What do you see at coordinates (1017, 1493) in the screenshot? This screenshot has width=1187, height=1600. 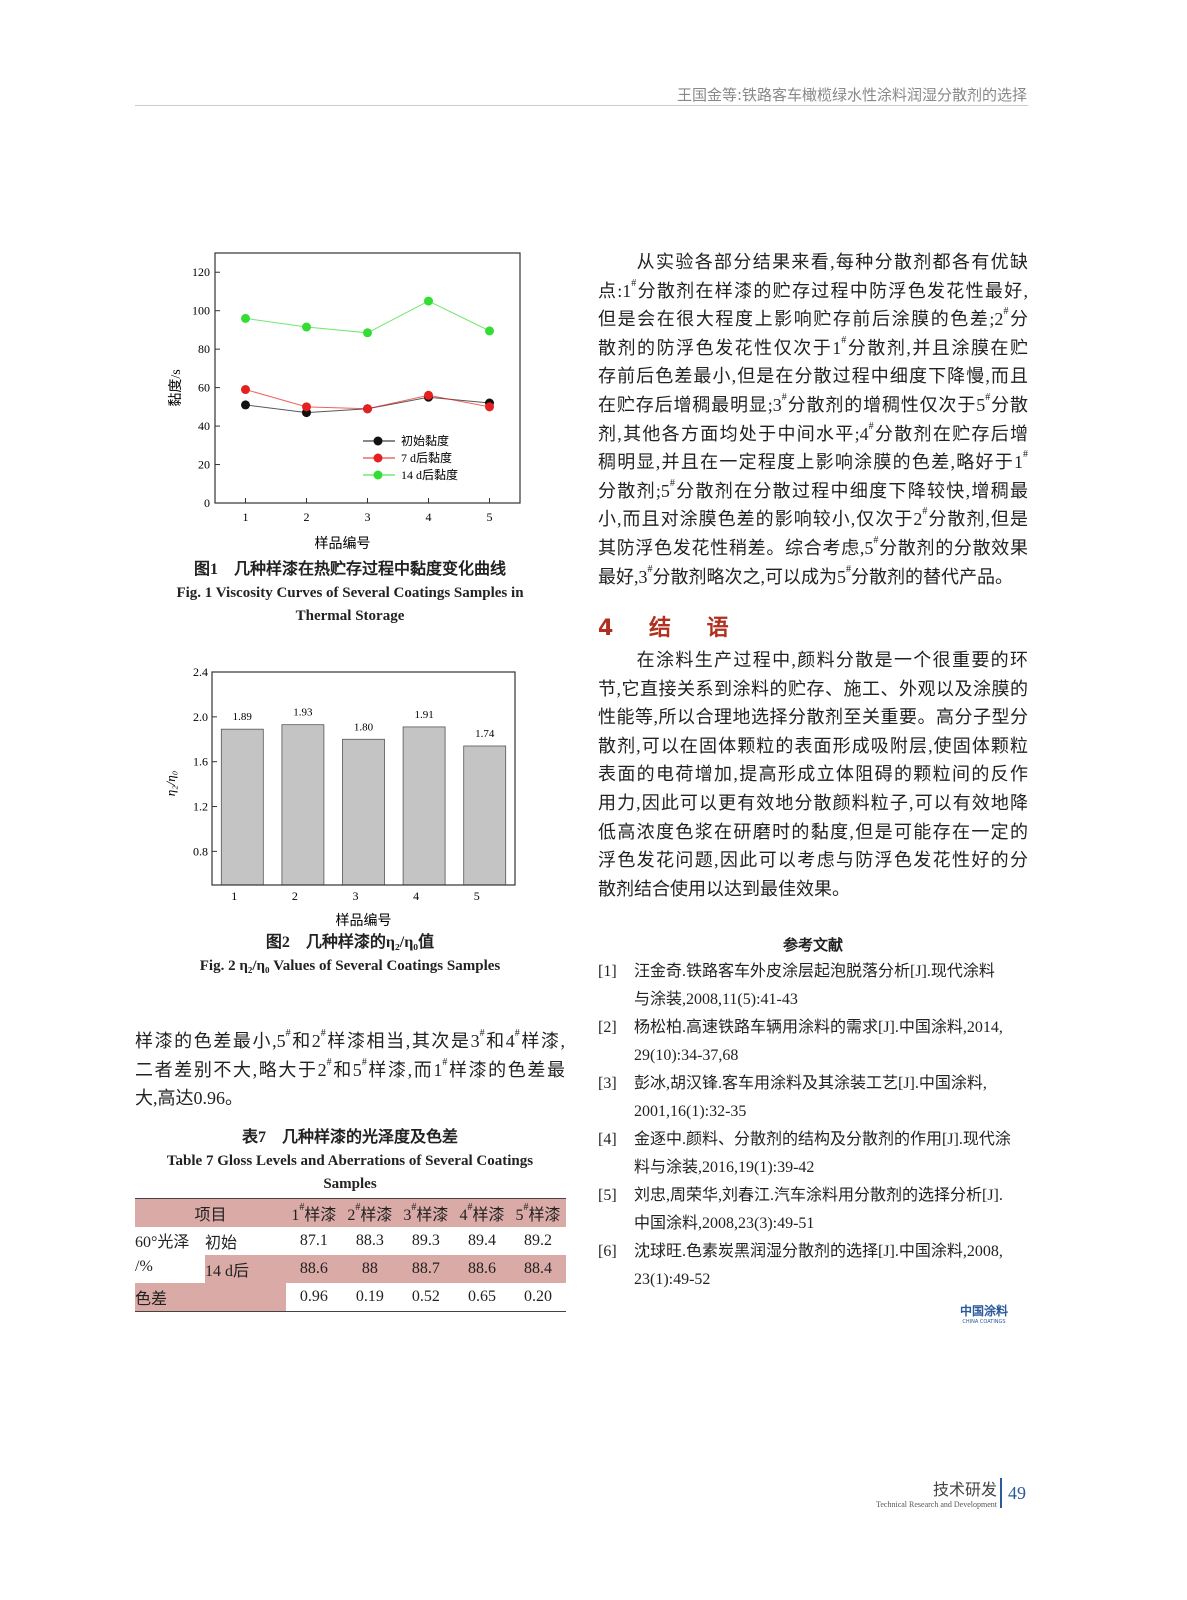 I see `page-number: 49` at bounding box center [1017, 1493].